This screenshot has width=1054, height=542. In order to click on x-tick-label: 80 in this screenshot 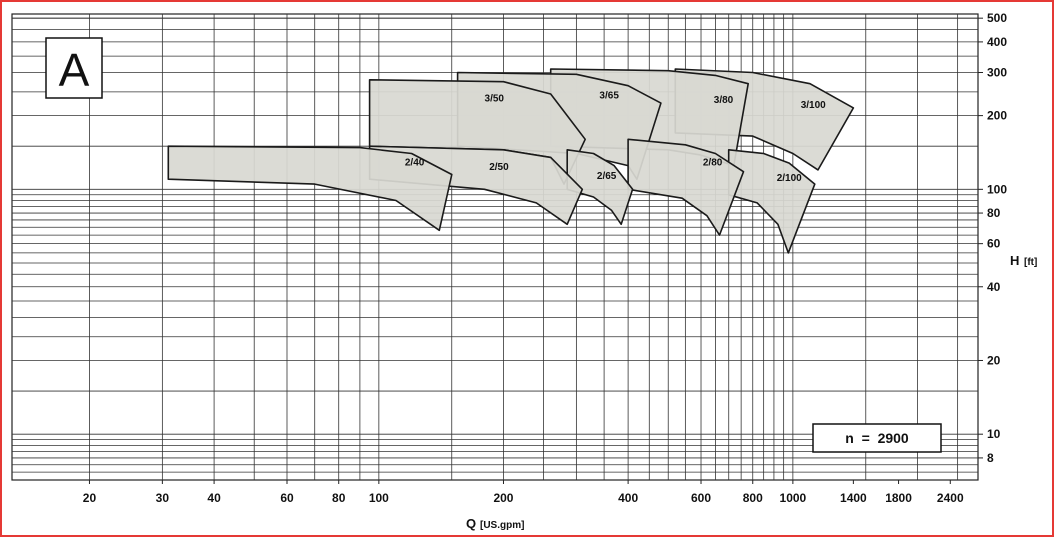, I will do `click(339, 498)`.